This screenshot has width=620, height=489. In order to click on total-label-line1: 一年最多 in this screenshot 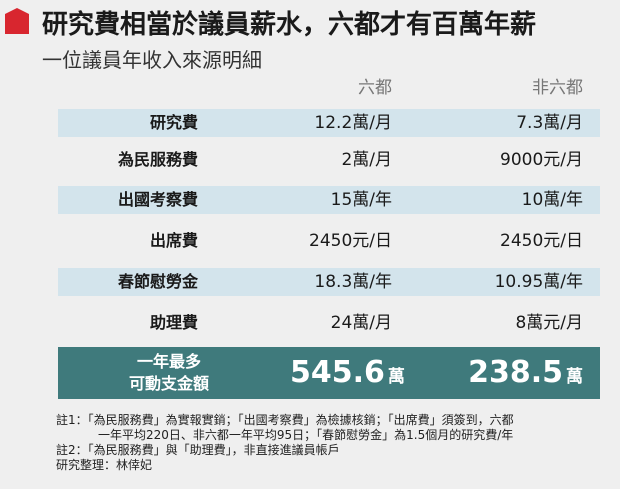, I will do `click(168, 361)`.